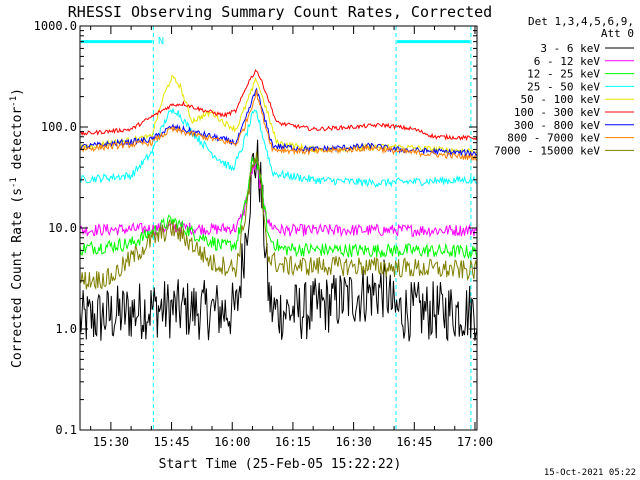 Image resolution: width=640 pixels, height=480 pixels. What do you see at coordinates (354, 442) in the screenshot?
I see `x-tick-label: 16:30` at bounding box center [354, 442].